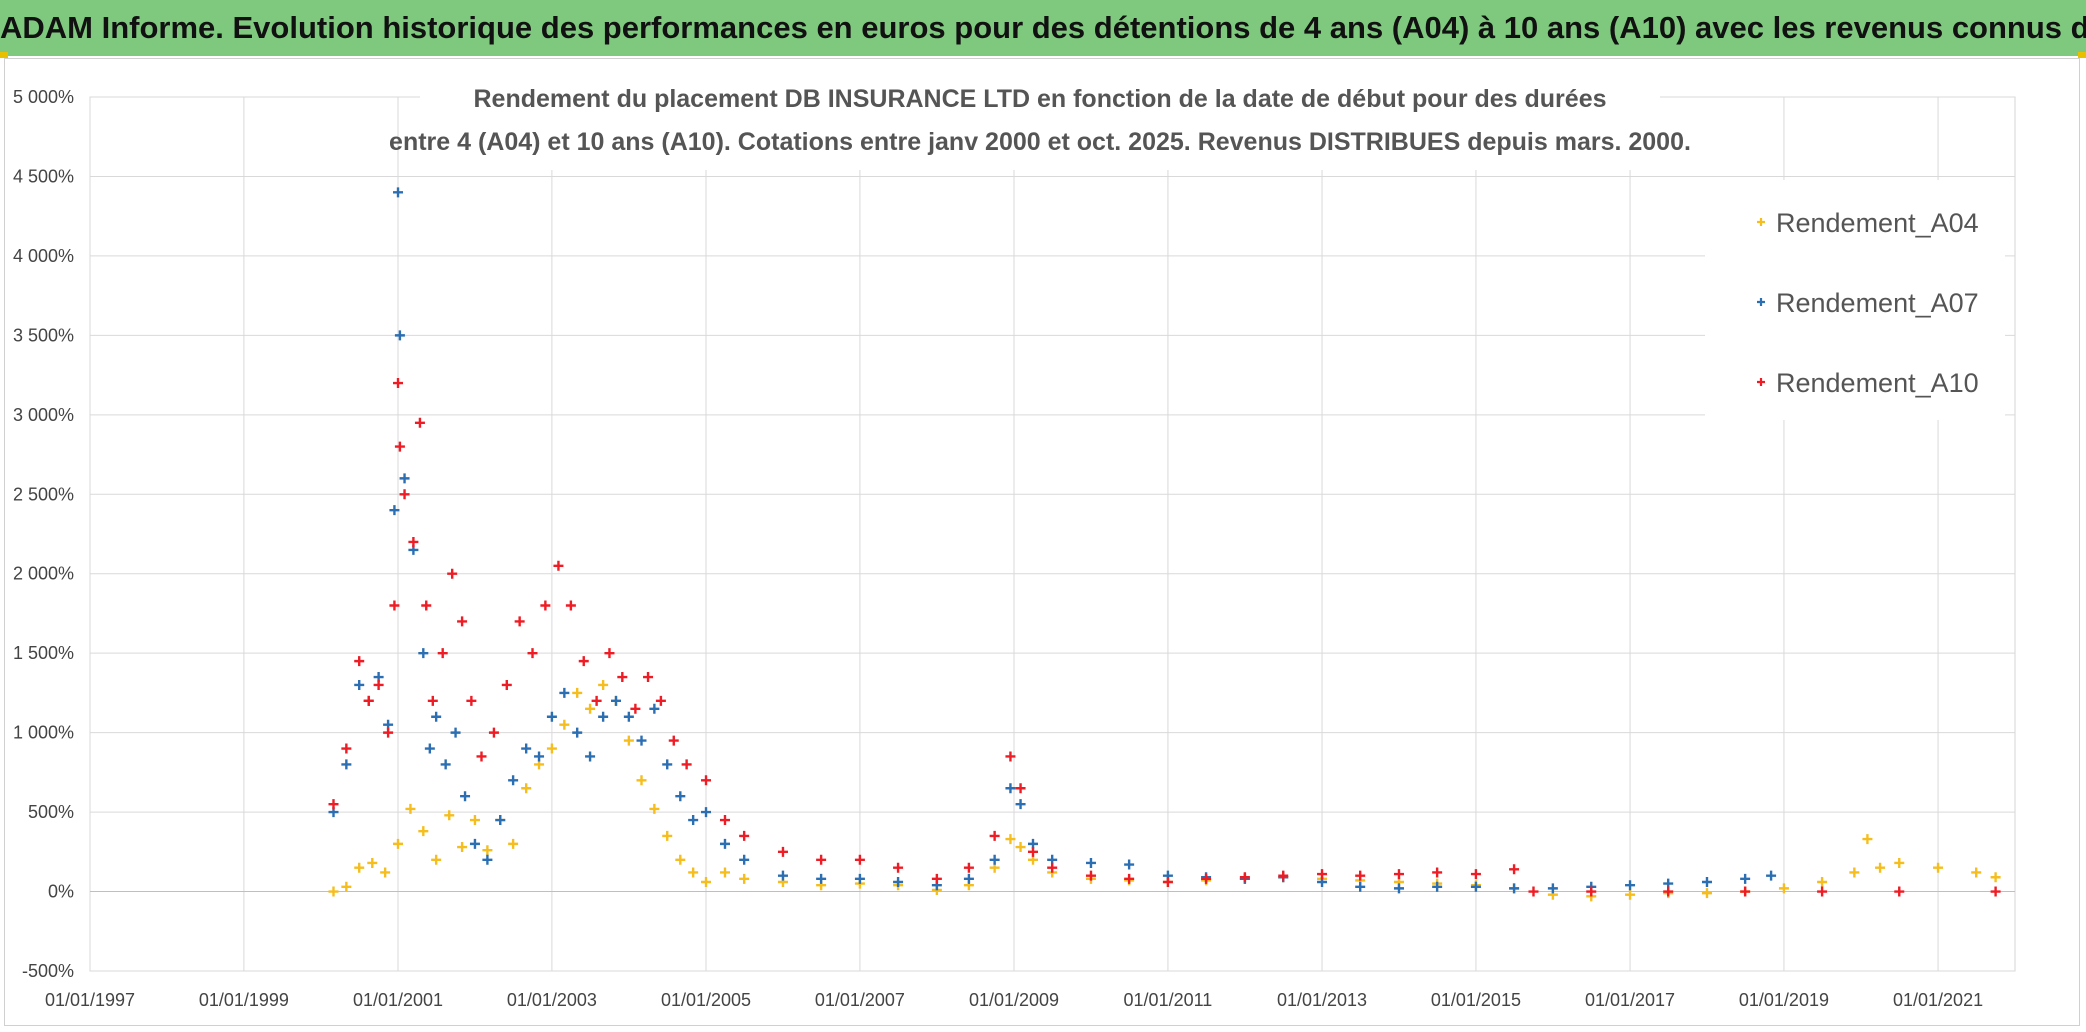 The height and width of the screenshot is (1032, 2086). What do you see at coordinates (244, 1000) in the screenshot?
I see `x-tick-label: 01/01/1999` at bounding box center [244, 1000].